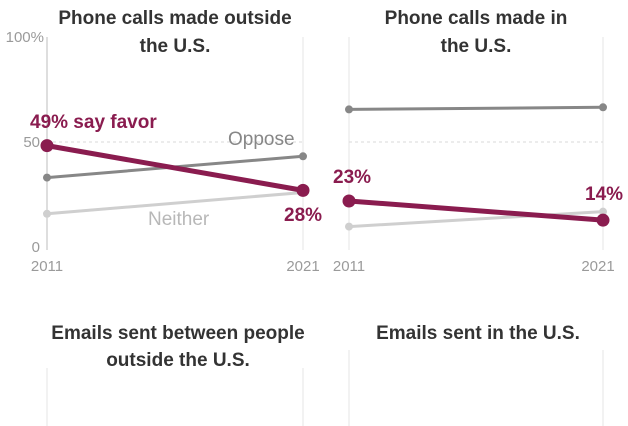 The height and width of the screenshot is (426, 628). What do you see at coordinates (174, 18) in the screenshot?
I see `panel-1-title-line-1: Phone calls made outside` at bounding box center [174, 18].